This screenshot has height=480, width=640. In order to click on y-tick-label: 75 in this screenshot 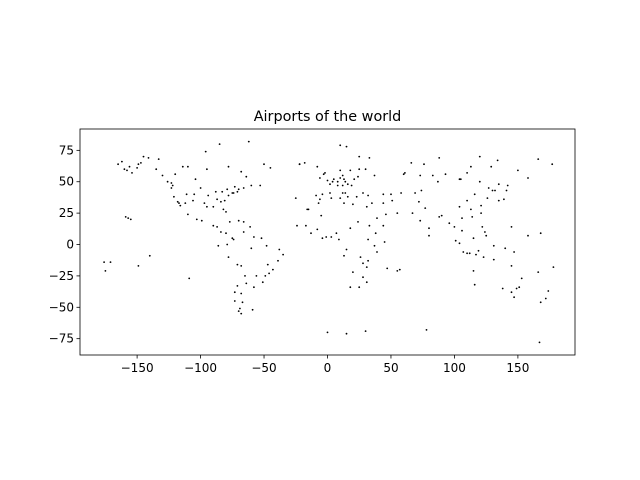, I will do `click(66, 150)`.